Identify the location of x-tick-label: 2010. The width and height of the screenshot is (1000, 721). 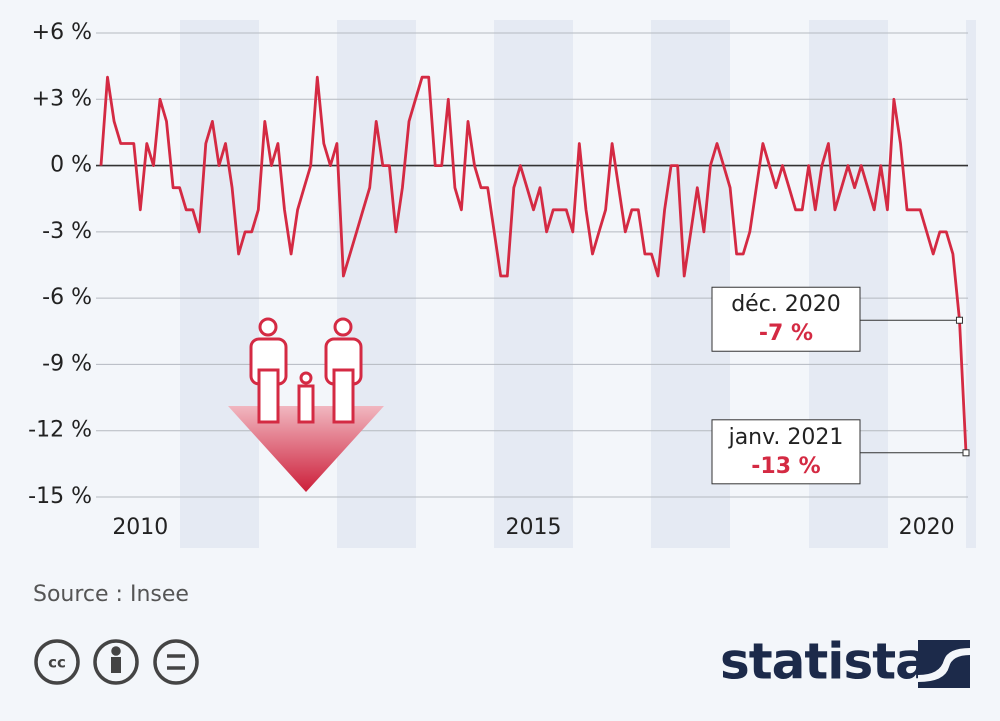
(140, 527).